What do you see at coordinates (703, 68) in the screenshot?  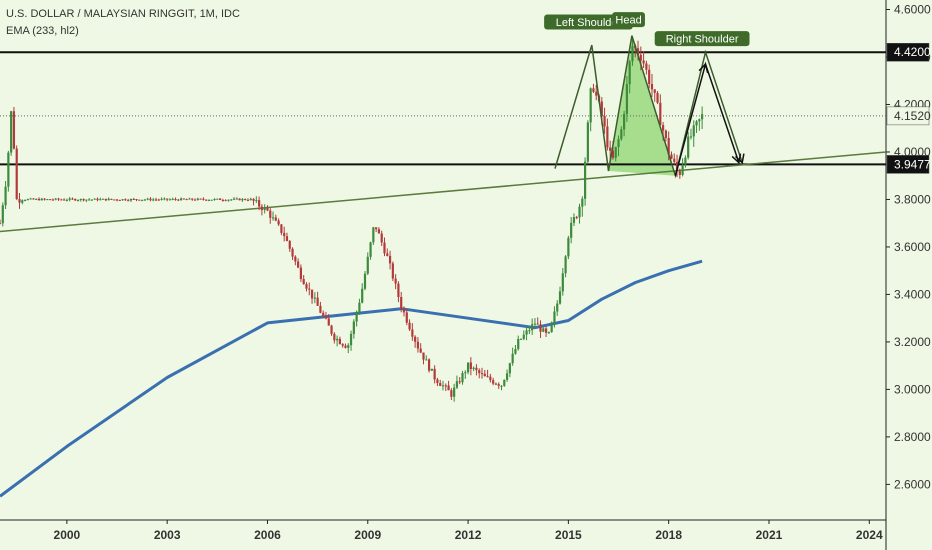 I see `arrow-up-icon` at bounding box center [703, 68].